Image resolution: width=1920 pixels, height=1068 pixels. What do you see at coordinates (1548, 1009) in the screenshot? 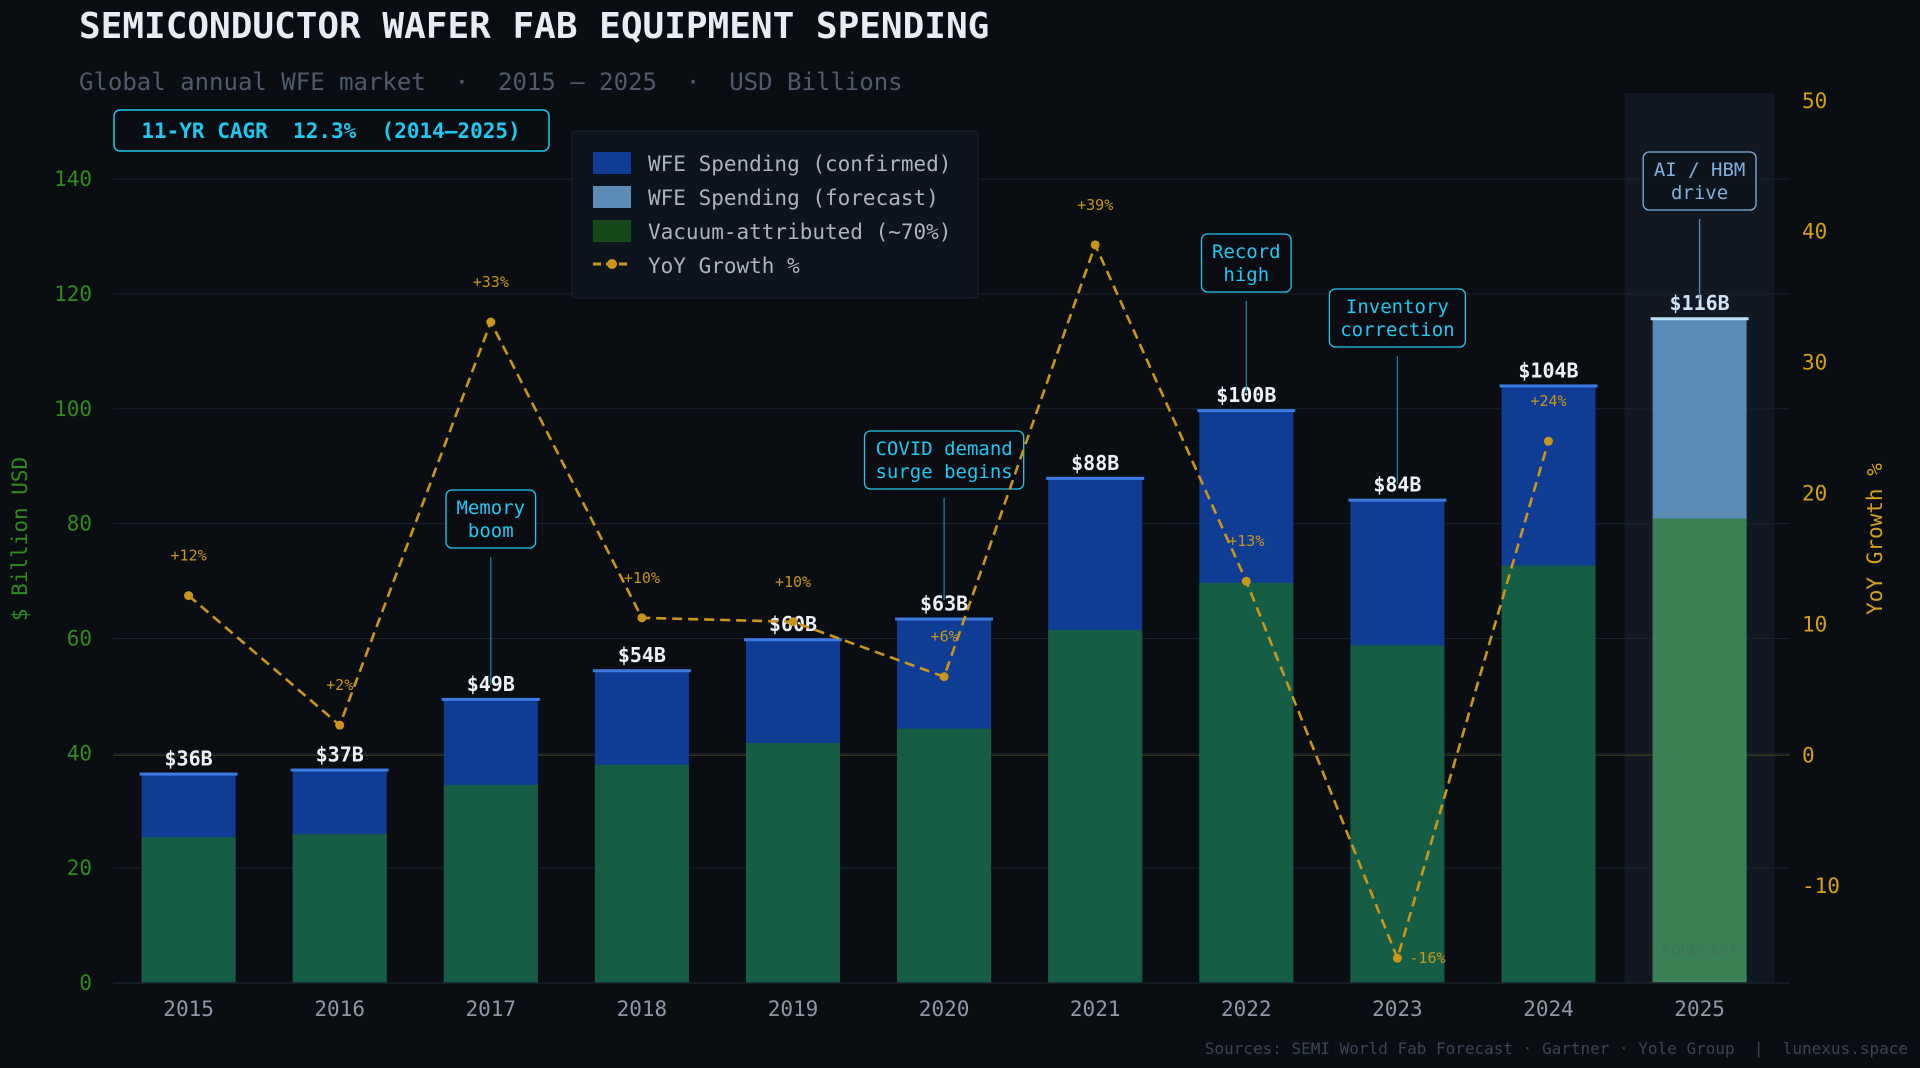
I see `x-tick-label: 2024` at bounding box center [1548, 1009].